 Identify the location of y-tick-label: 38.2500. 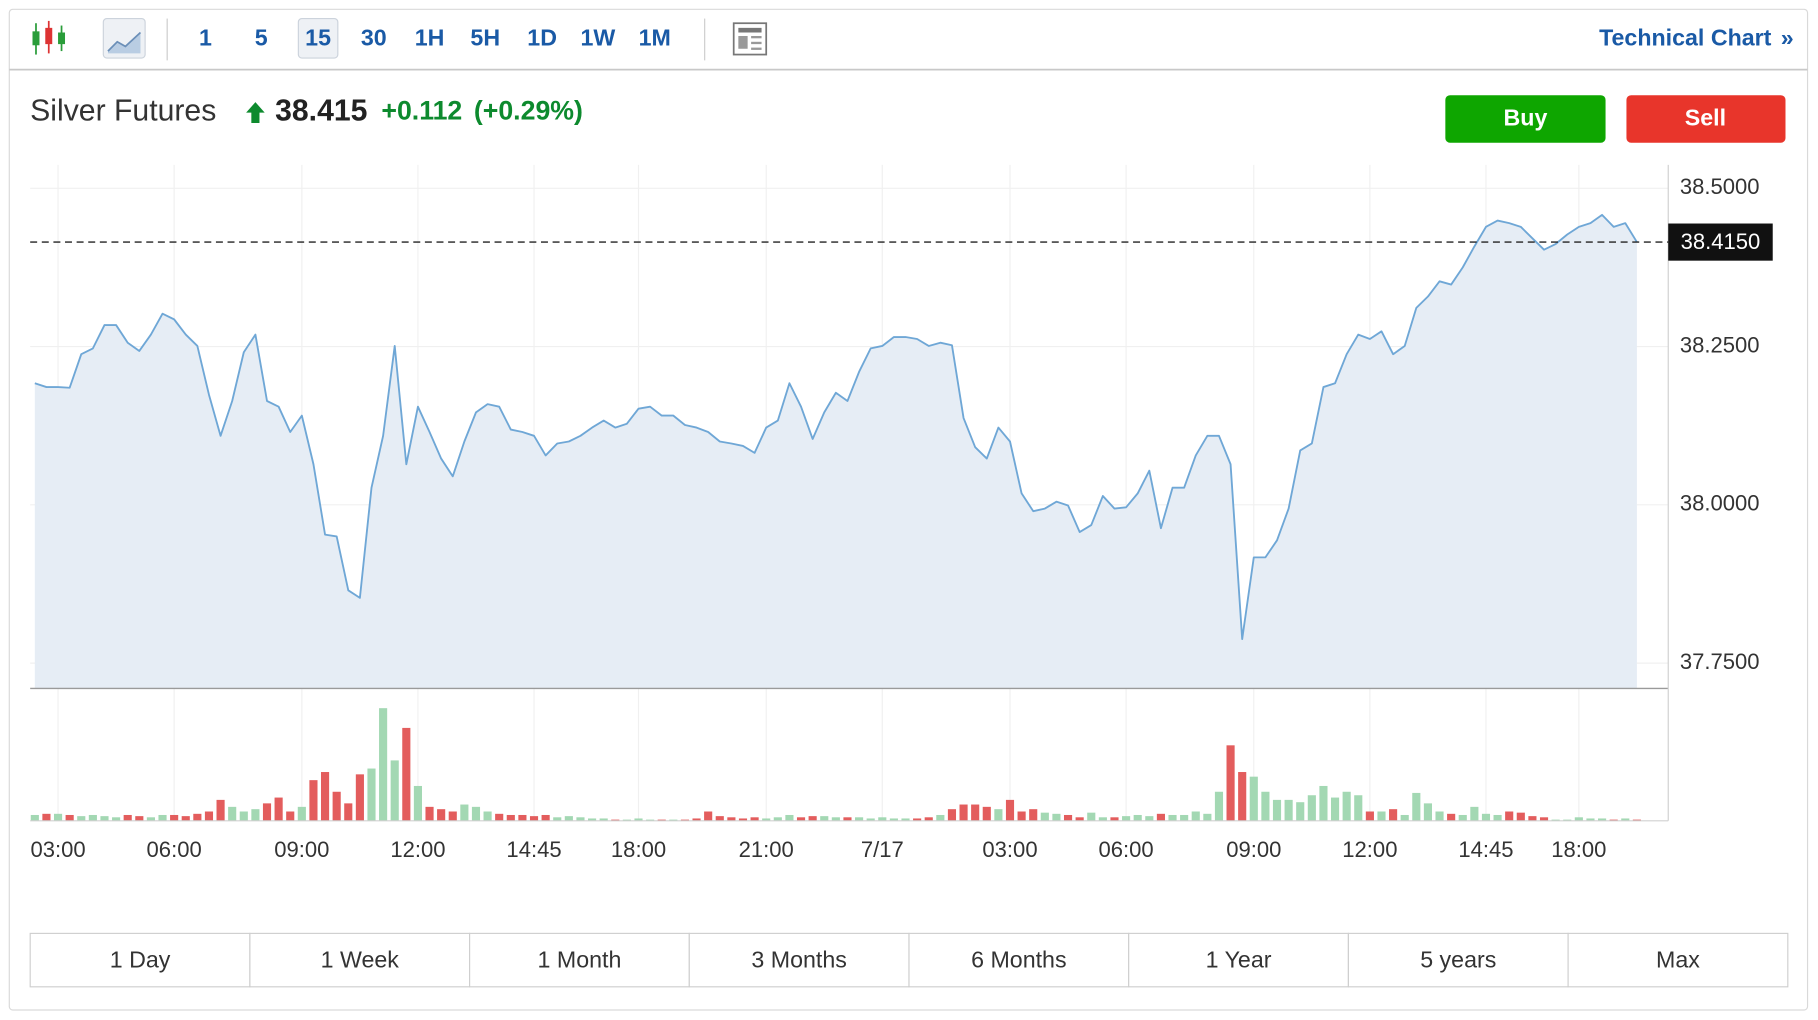
(1720, 344).